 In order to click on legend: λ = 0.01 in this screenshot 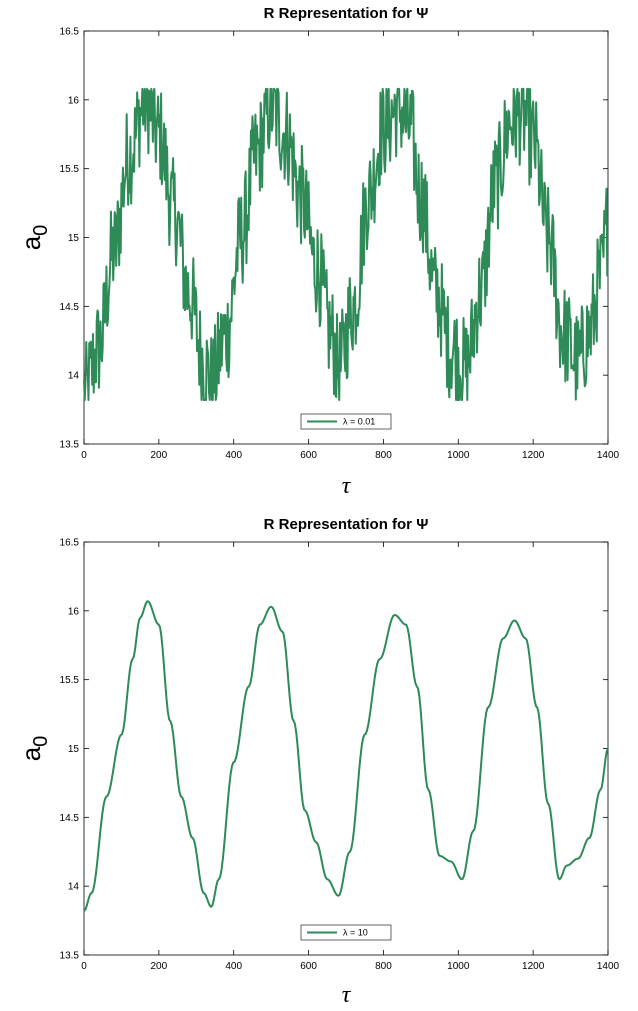, I will do `click(346, 421)`.